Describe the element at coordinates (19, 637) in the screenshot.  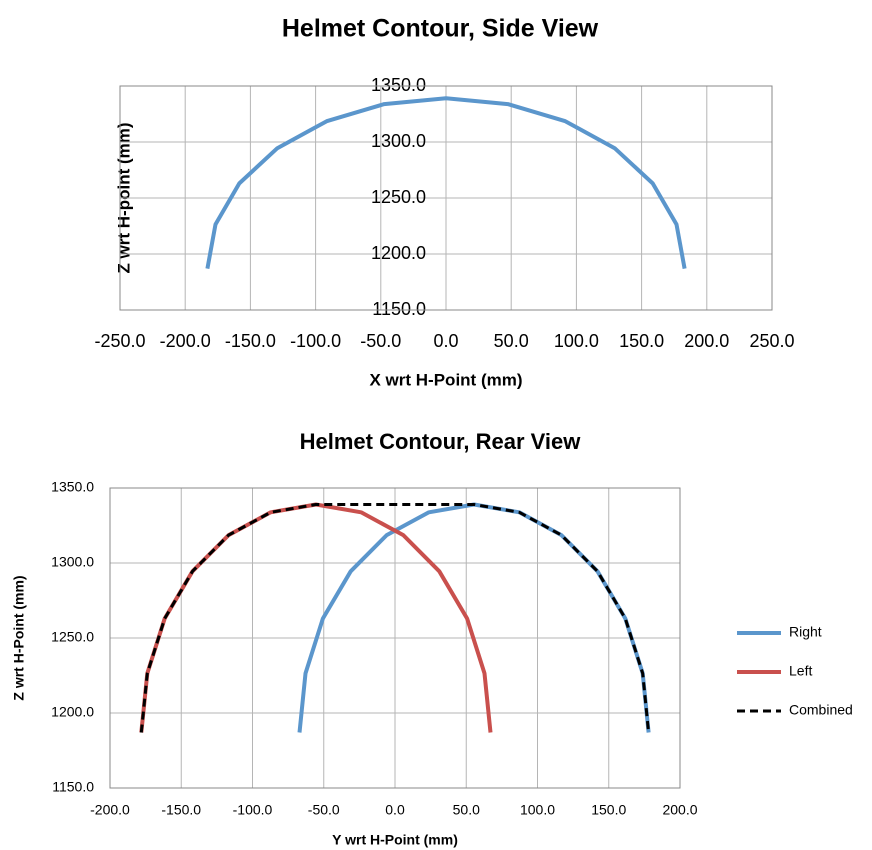
I see `y-axis-title: Z wrt H-Point (mm)` at that location.